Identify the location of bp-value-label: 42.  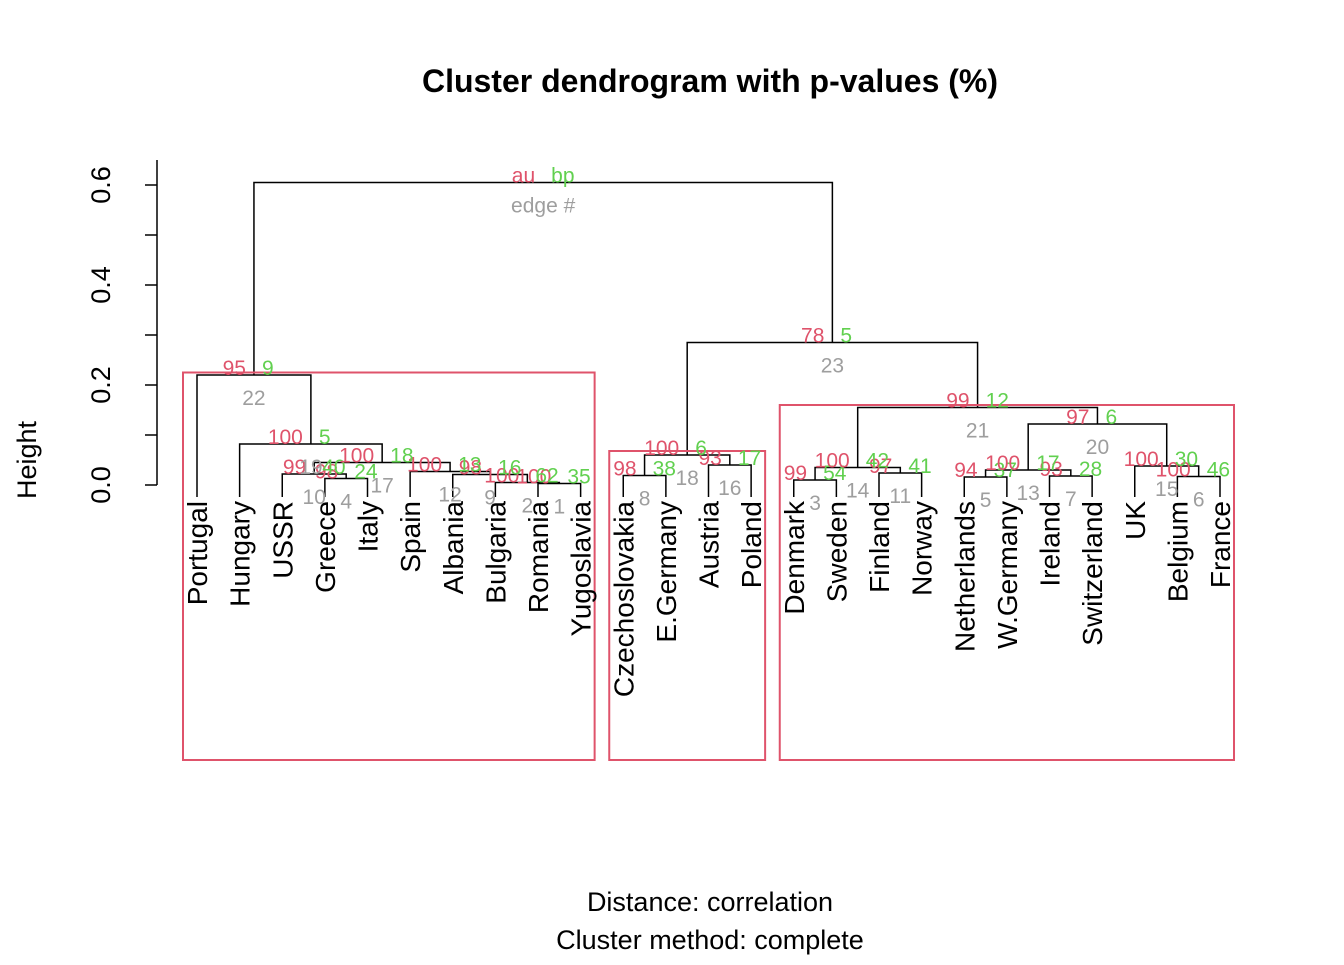
(877, 461).